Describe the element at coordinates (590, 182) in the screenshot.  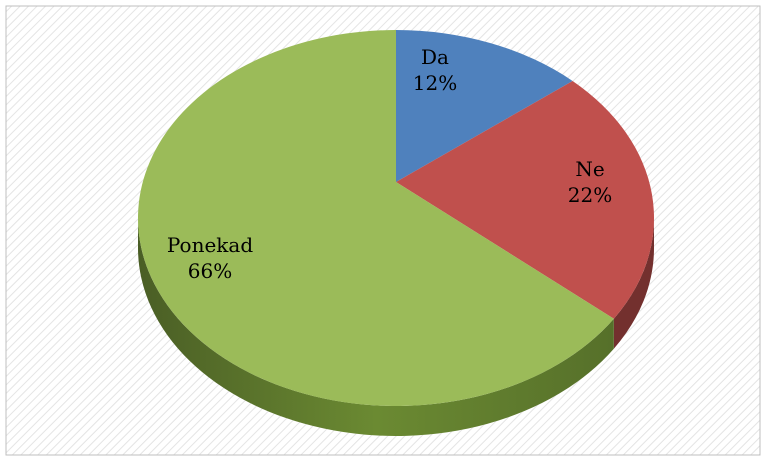
I see `data-label: Ne 22%` at that location.